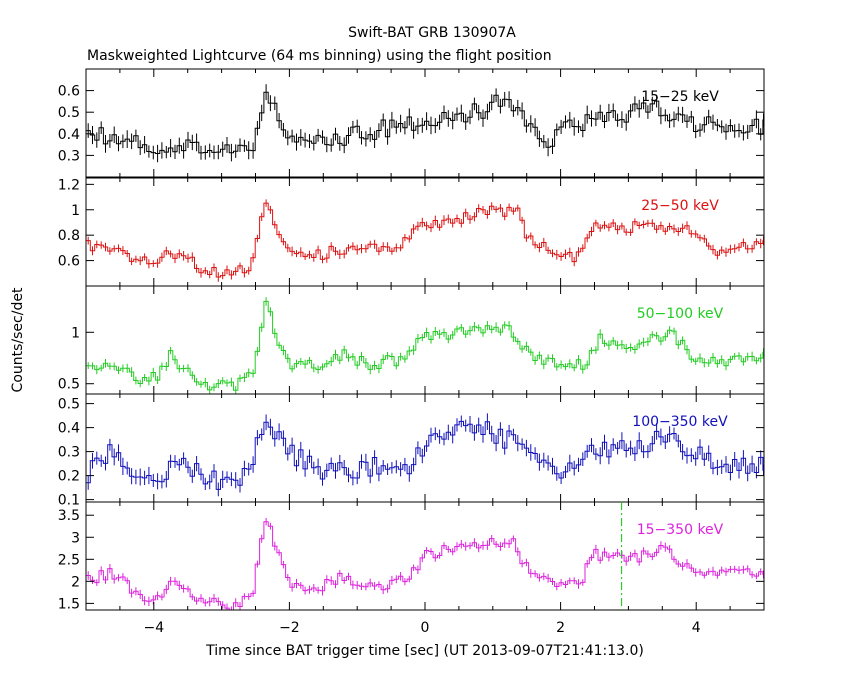  I want to click on panel-5: 1.5 2 2.5 3 3.5 15−350 keV, so click(411, 556).